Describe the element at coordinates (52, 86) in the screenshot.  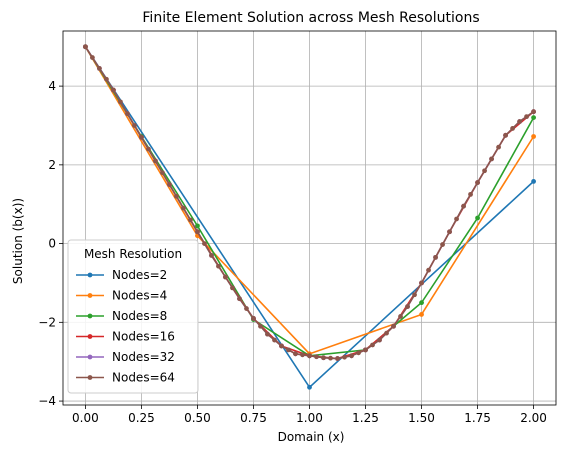
I see `y-tick-label: 4` at that location.